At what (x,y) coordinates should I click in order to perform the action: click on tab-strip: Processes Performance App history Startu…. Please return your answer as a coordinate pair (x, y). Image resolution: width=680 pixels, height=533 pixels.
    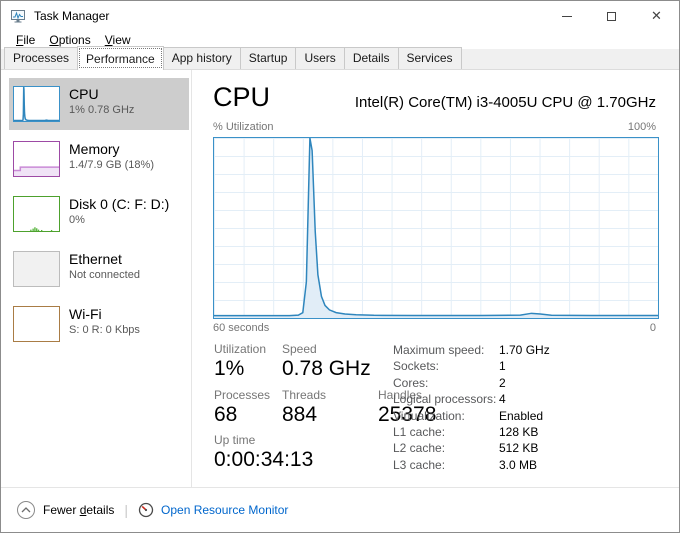
    Looking at the image, I should click on (340, 58).